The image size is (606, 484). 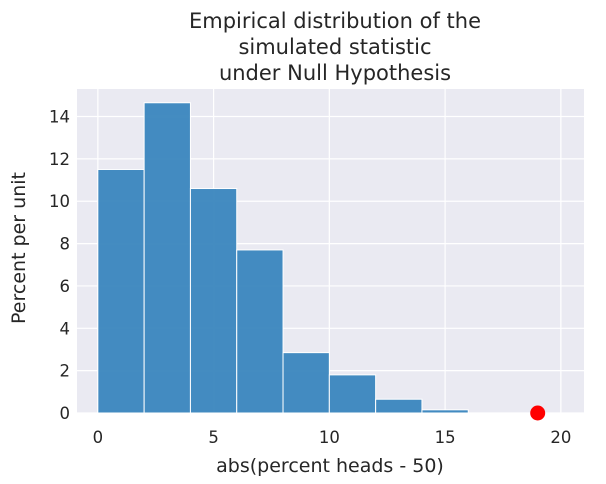 What do you see at coordinates (65, 328) in the screenshot?
I see `y-tick-label: 4` at bounding box center [65, 328].